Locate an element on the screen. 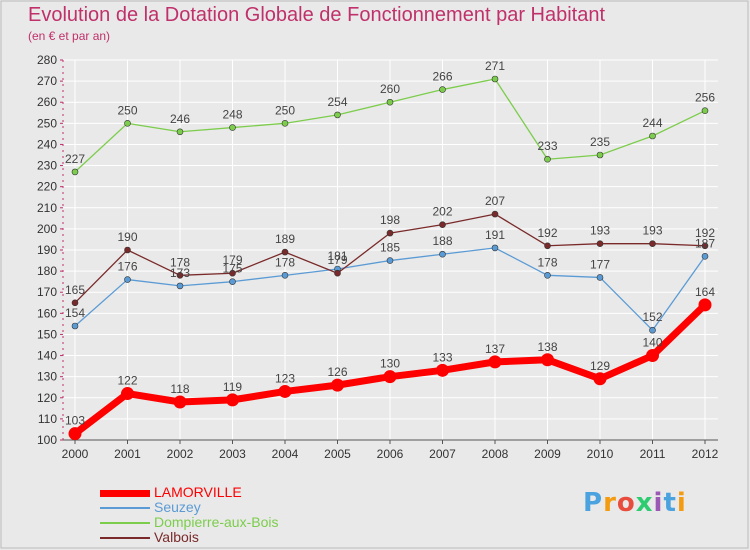  data-label: 133 is located at coordinates (442, 357).